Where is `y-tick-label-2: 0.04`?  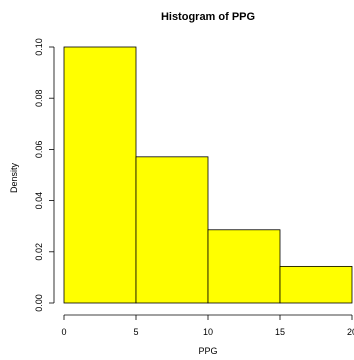
y-tick-label-2: 0.04 is located at coordinates (39, 201).